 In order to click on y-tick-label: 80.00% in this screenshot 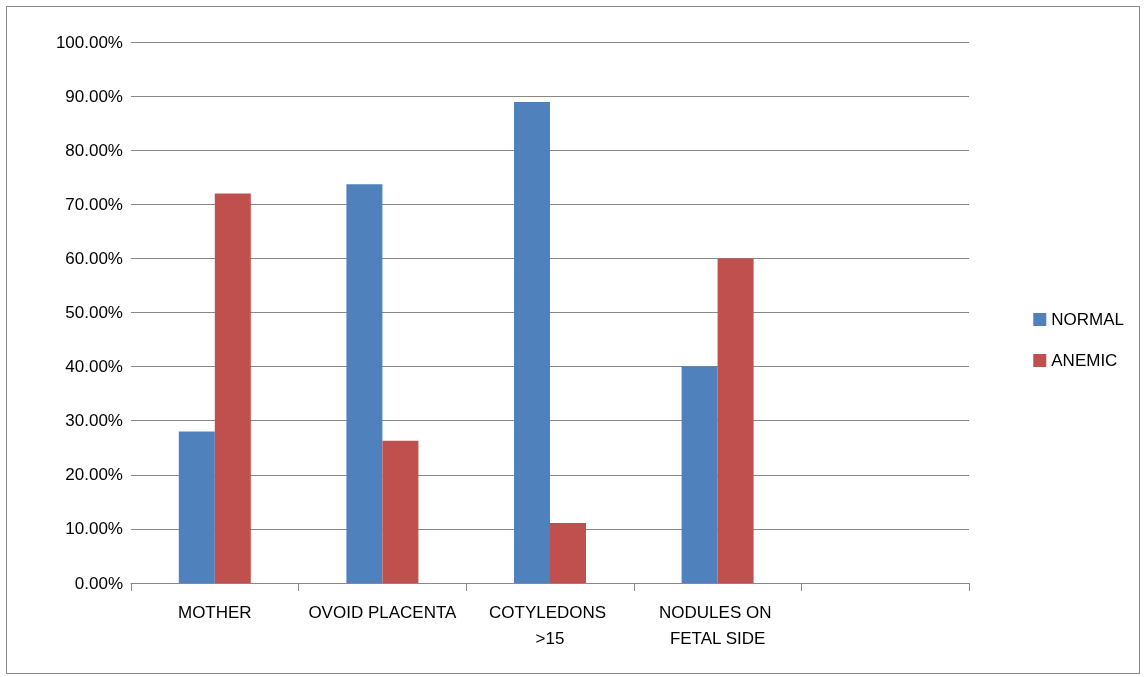, I will do `click(94, 150)`.